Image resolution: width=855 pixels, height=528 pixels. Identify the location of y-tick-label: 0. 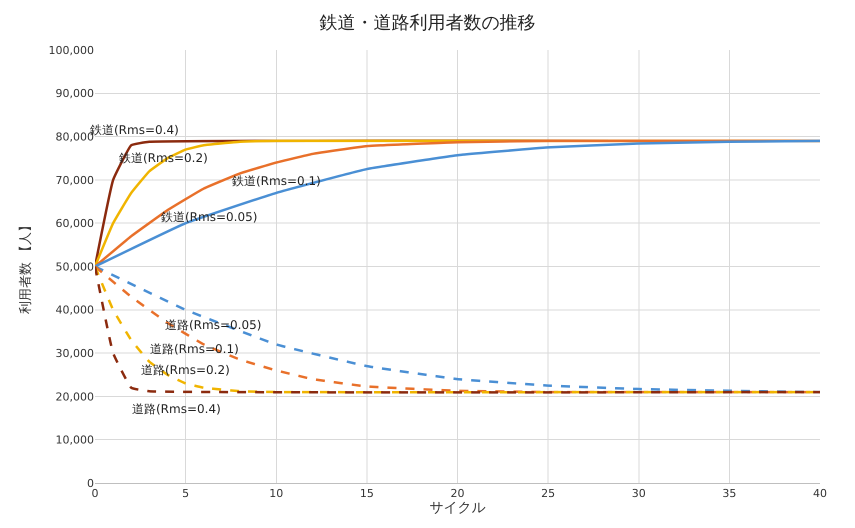
(90, 483).